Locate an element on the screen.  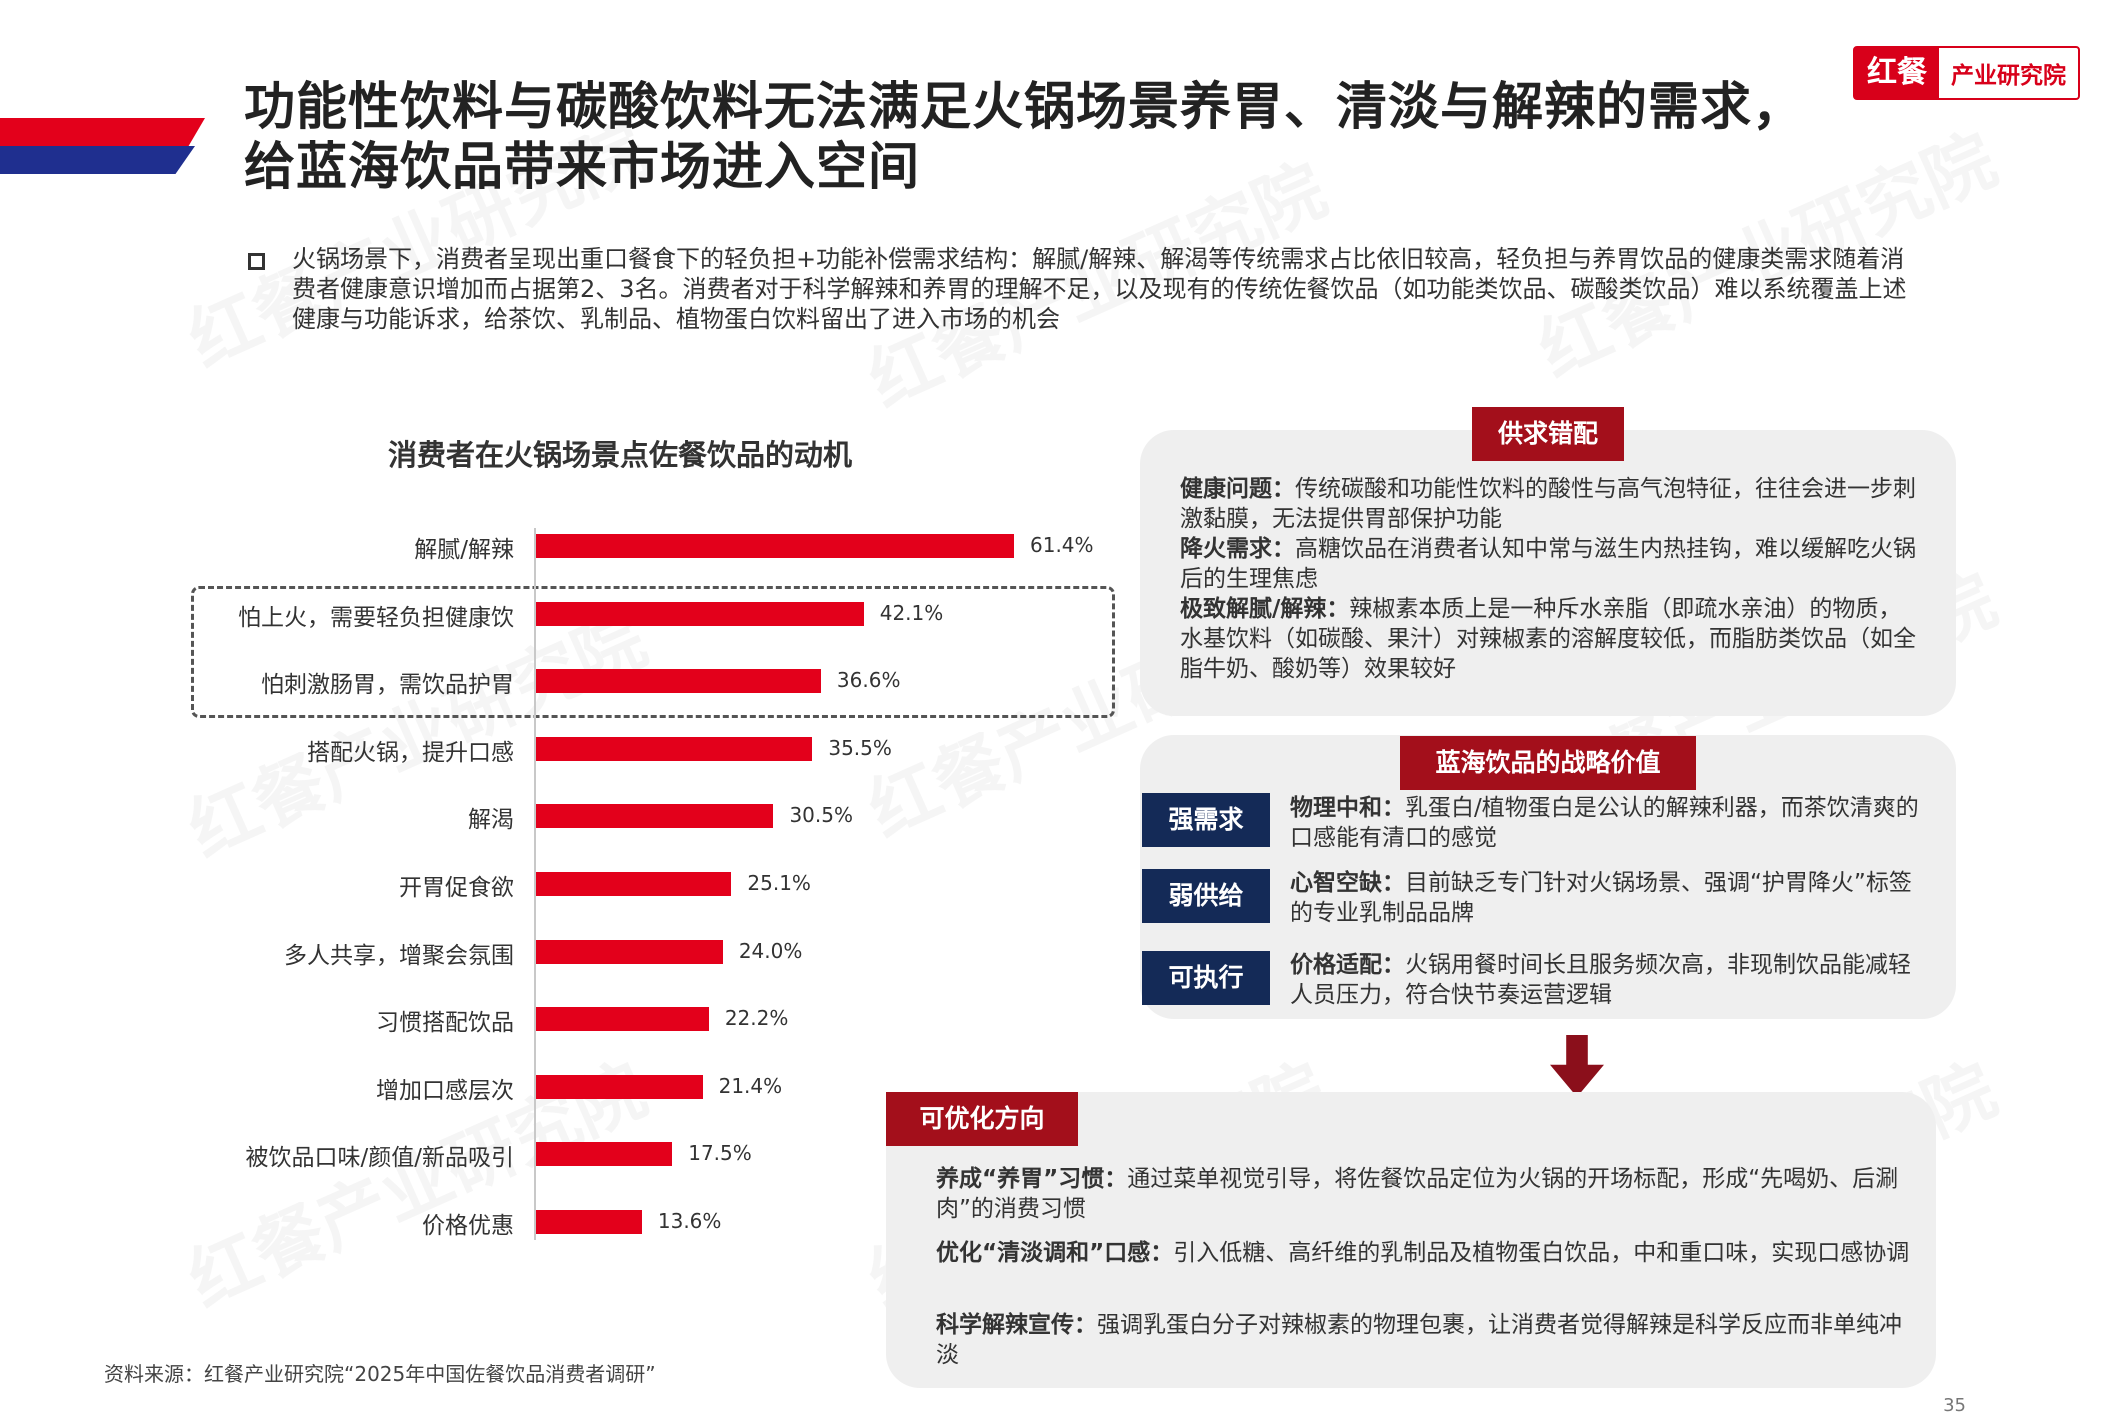
badge-strong-demand: 强需求 is located at coordinates (1206, 820).